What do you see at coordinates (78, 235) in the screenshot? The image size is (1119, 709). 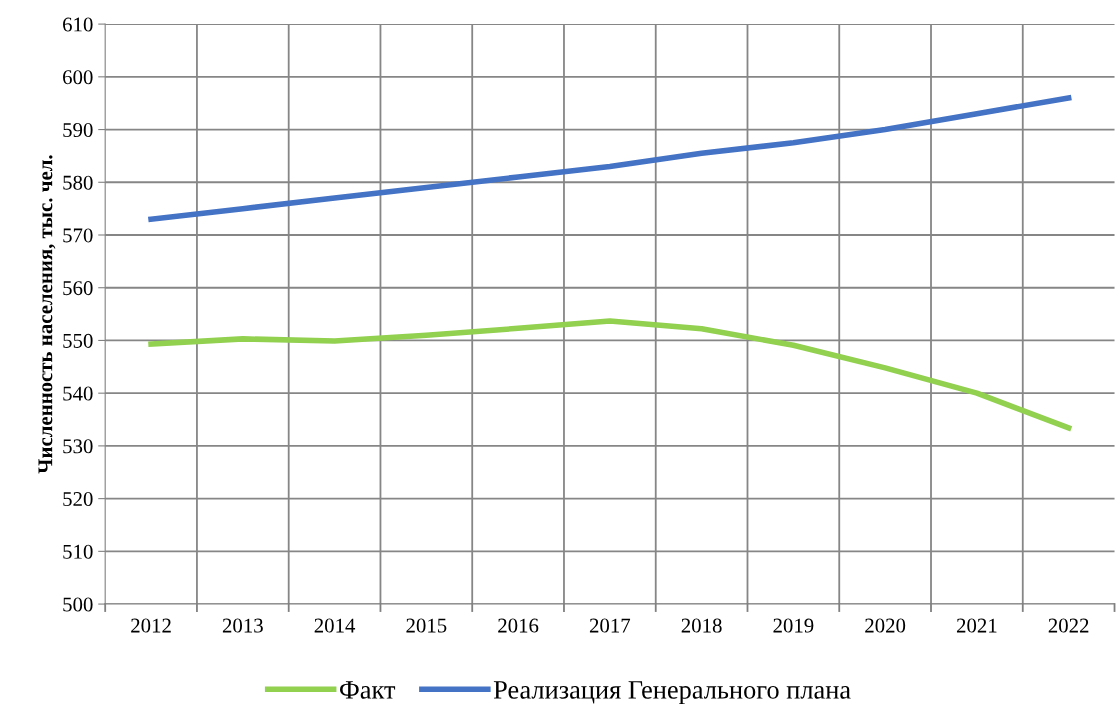 I see `y-tick-label: 570` at bounding box center [78, 235].